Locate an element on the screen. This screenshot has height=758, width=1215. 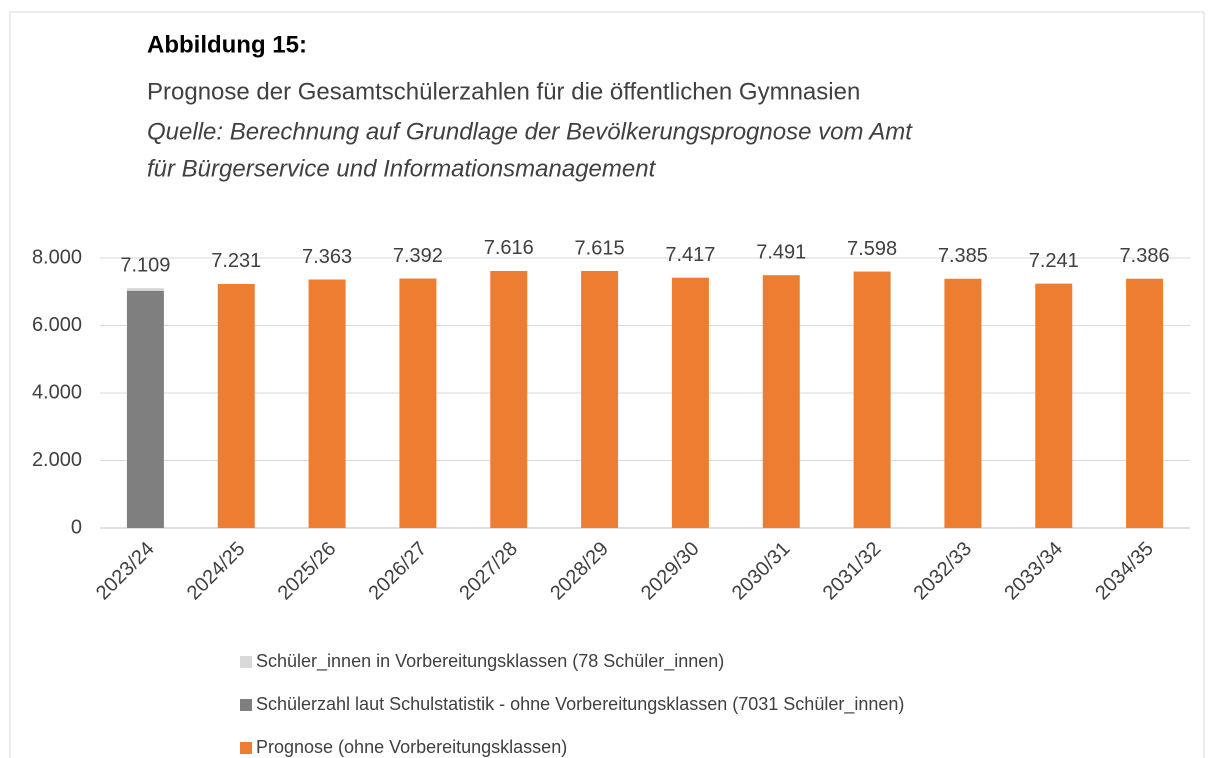
y-tick-label: 8.000 is located at coordinates (57, 257).